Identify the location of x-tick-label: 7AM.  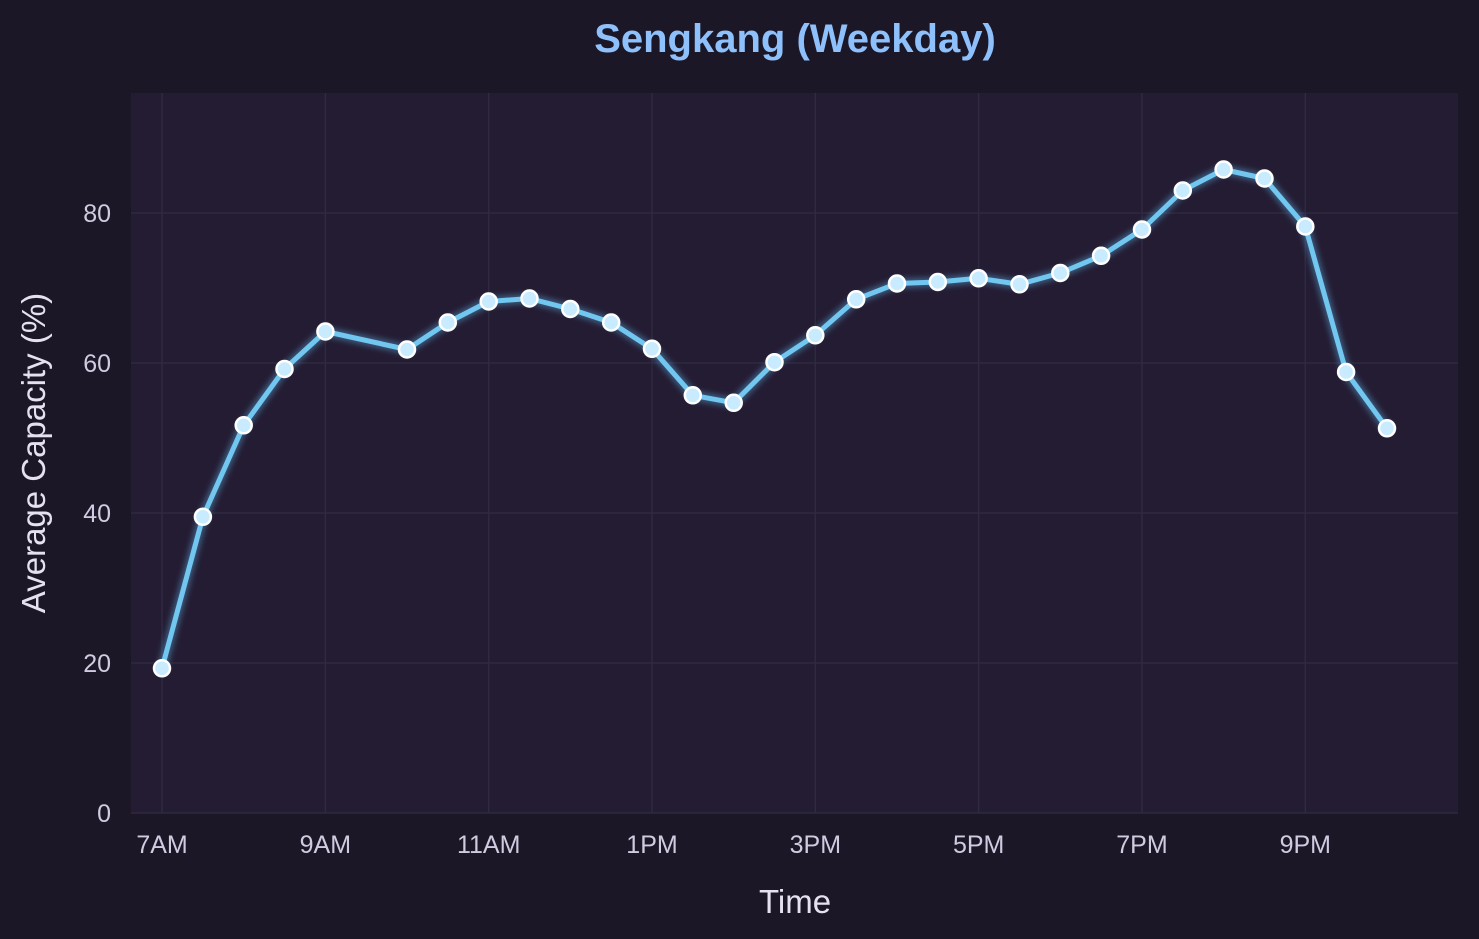
(161, 845).